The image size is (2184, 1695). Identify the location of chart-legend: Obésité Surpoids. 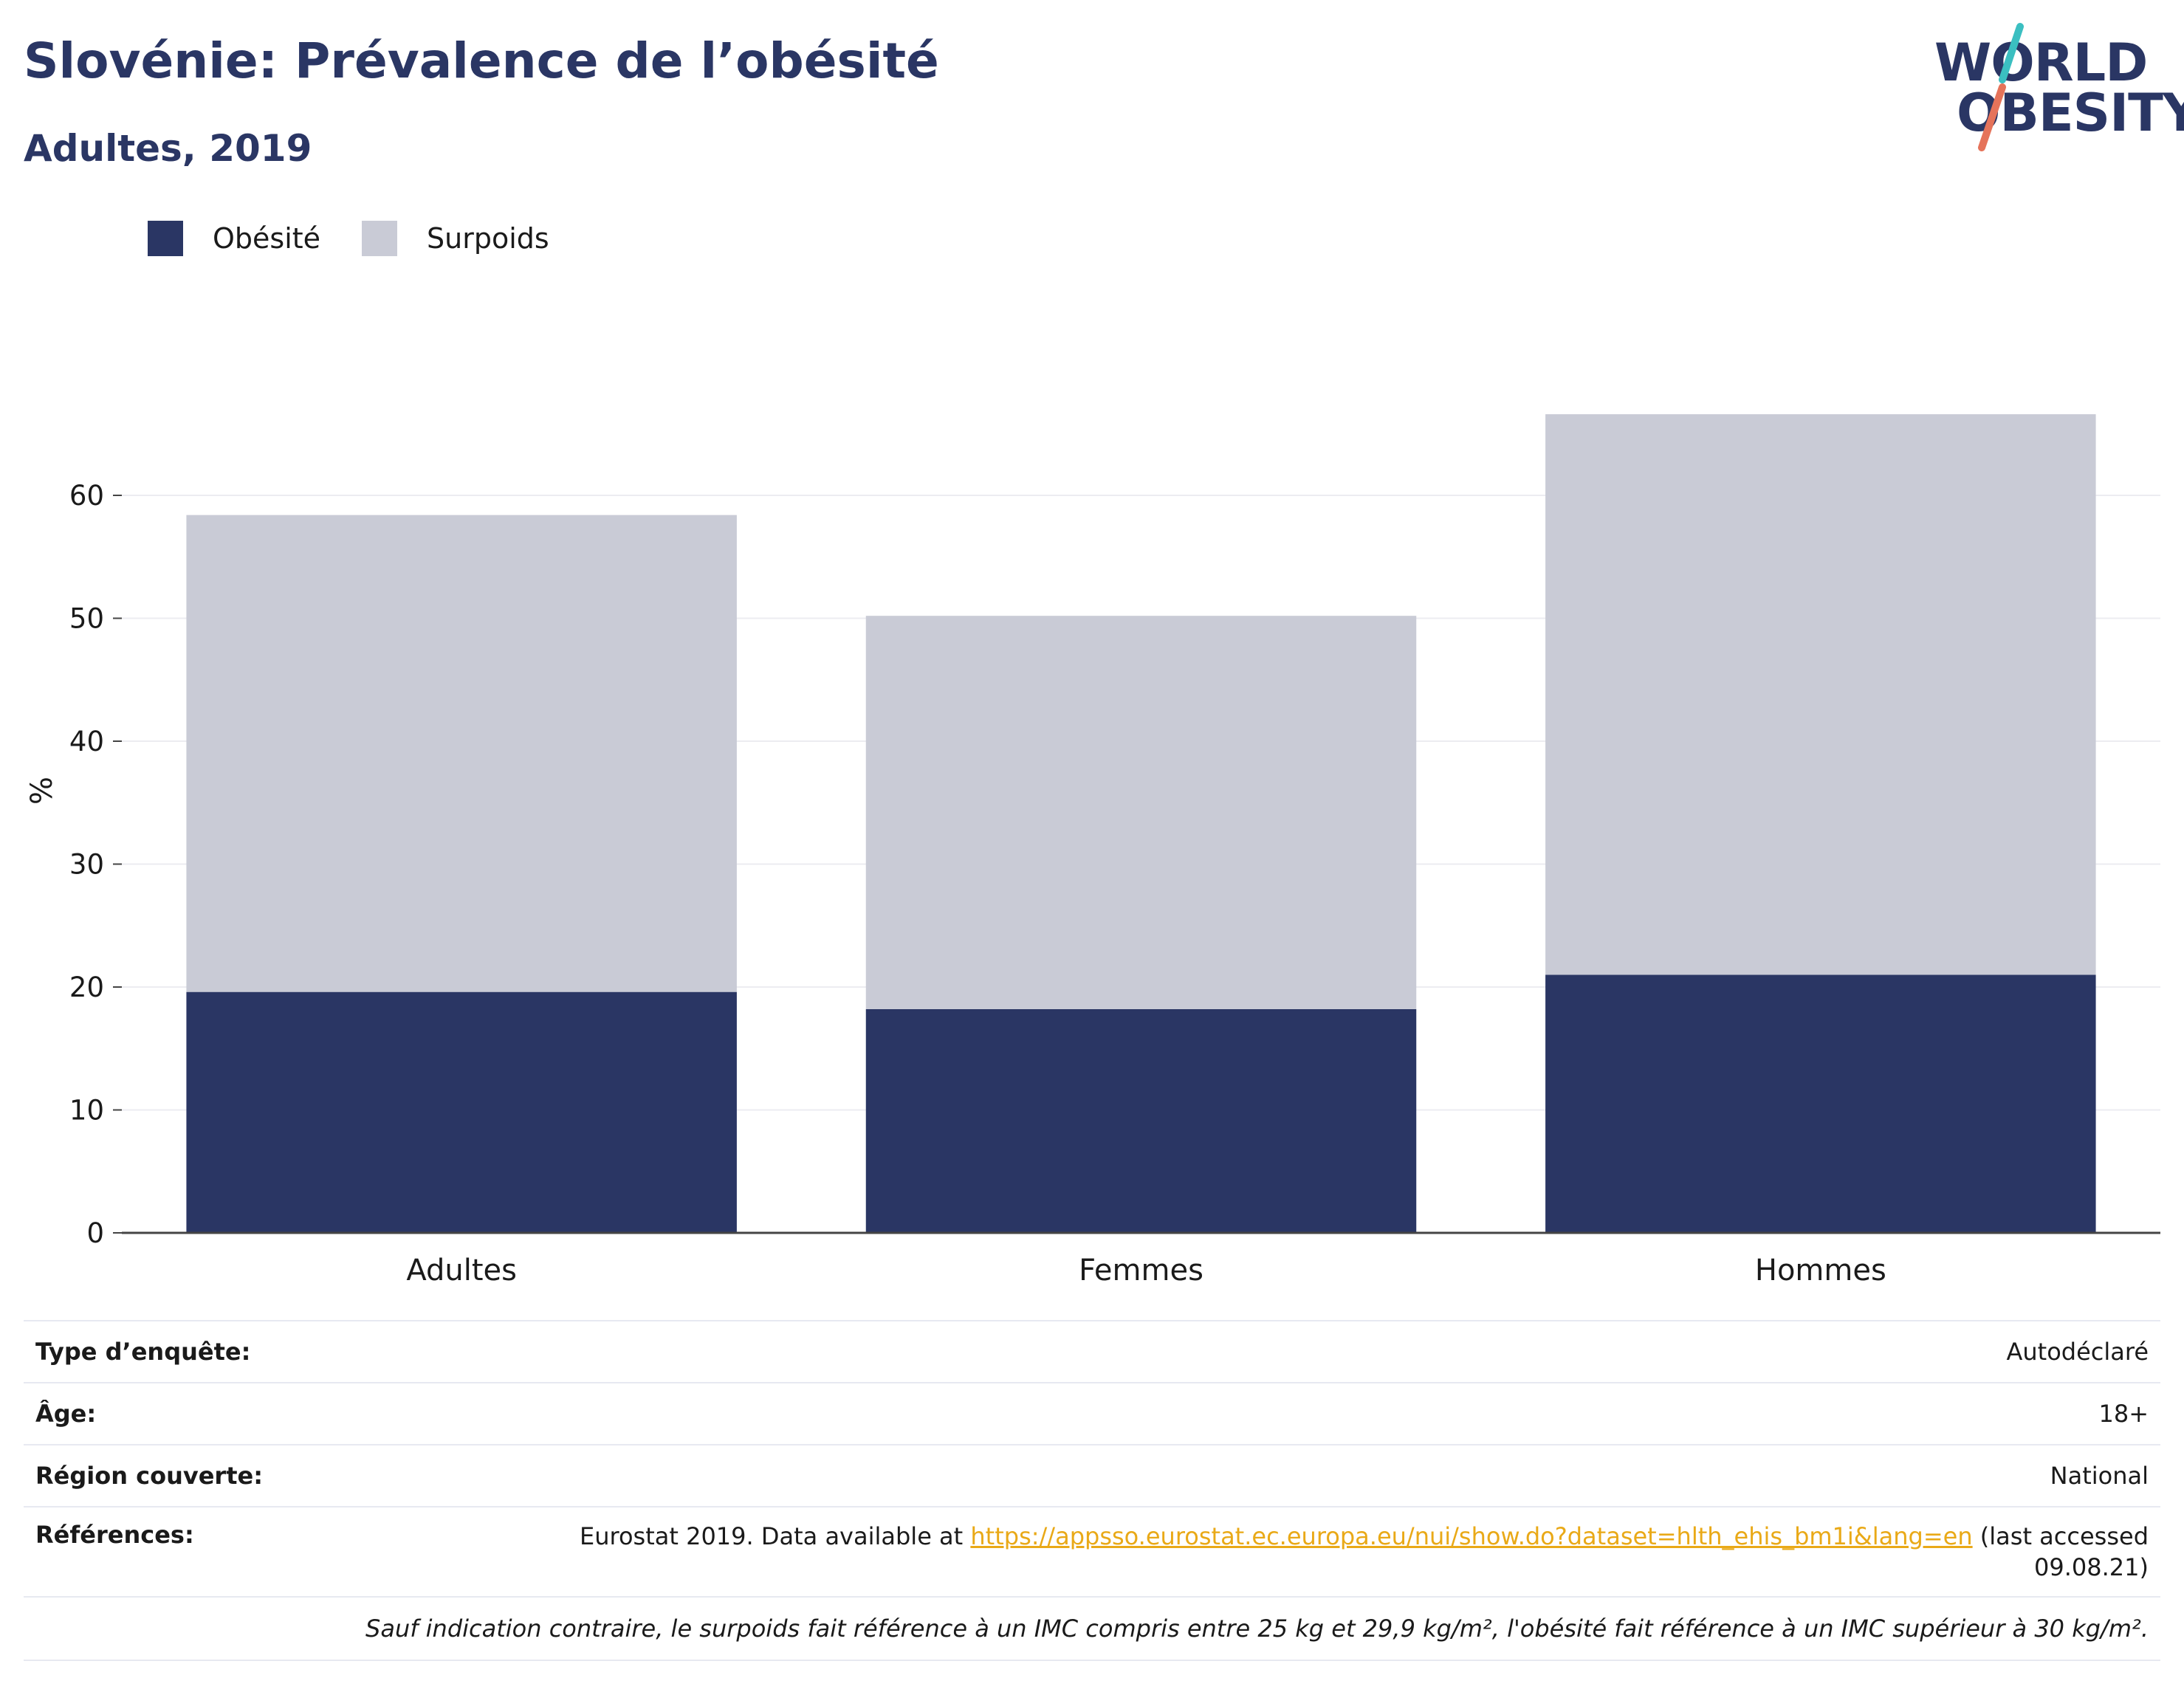
(369, 238).